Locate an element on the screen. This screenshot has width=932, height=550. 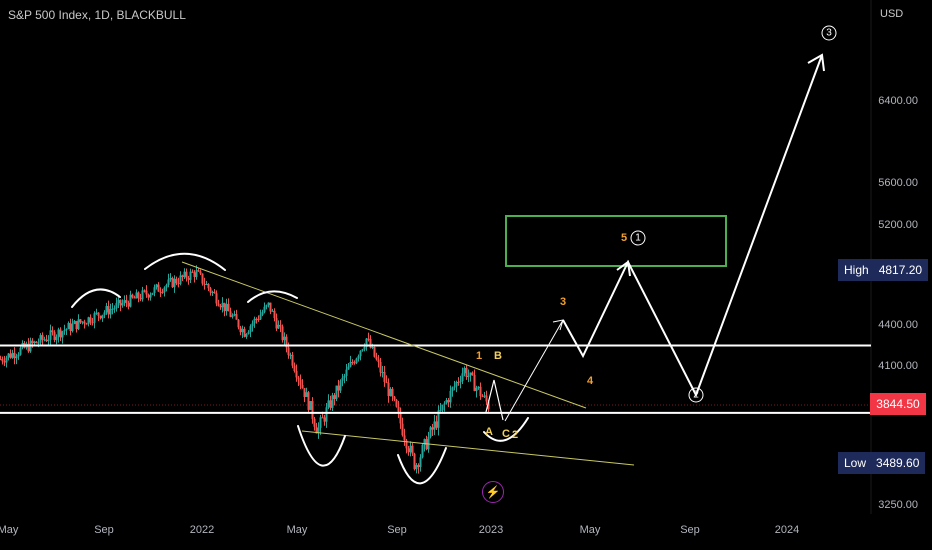
price-label: 4400.00 is located at coordinates (898, 325).